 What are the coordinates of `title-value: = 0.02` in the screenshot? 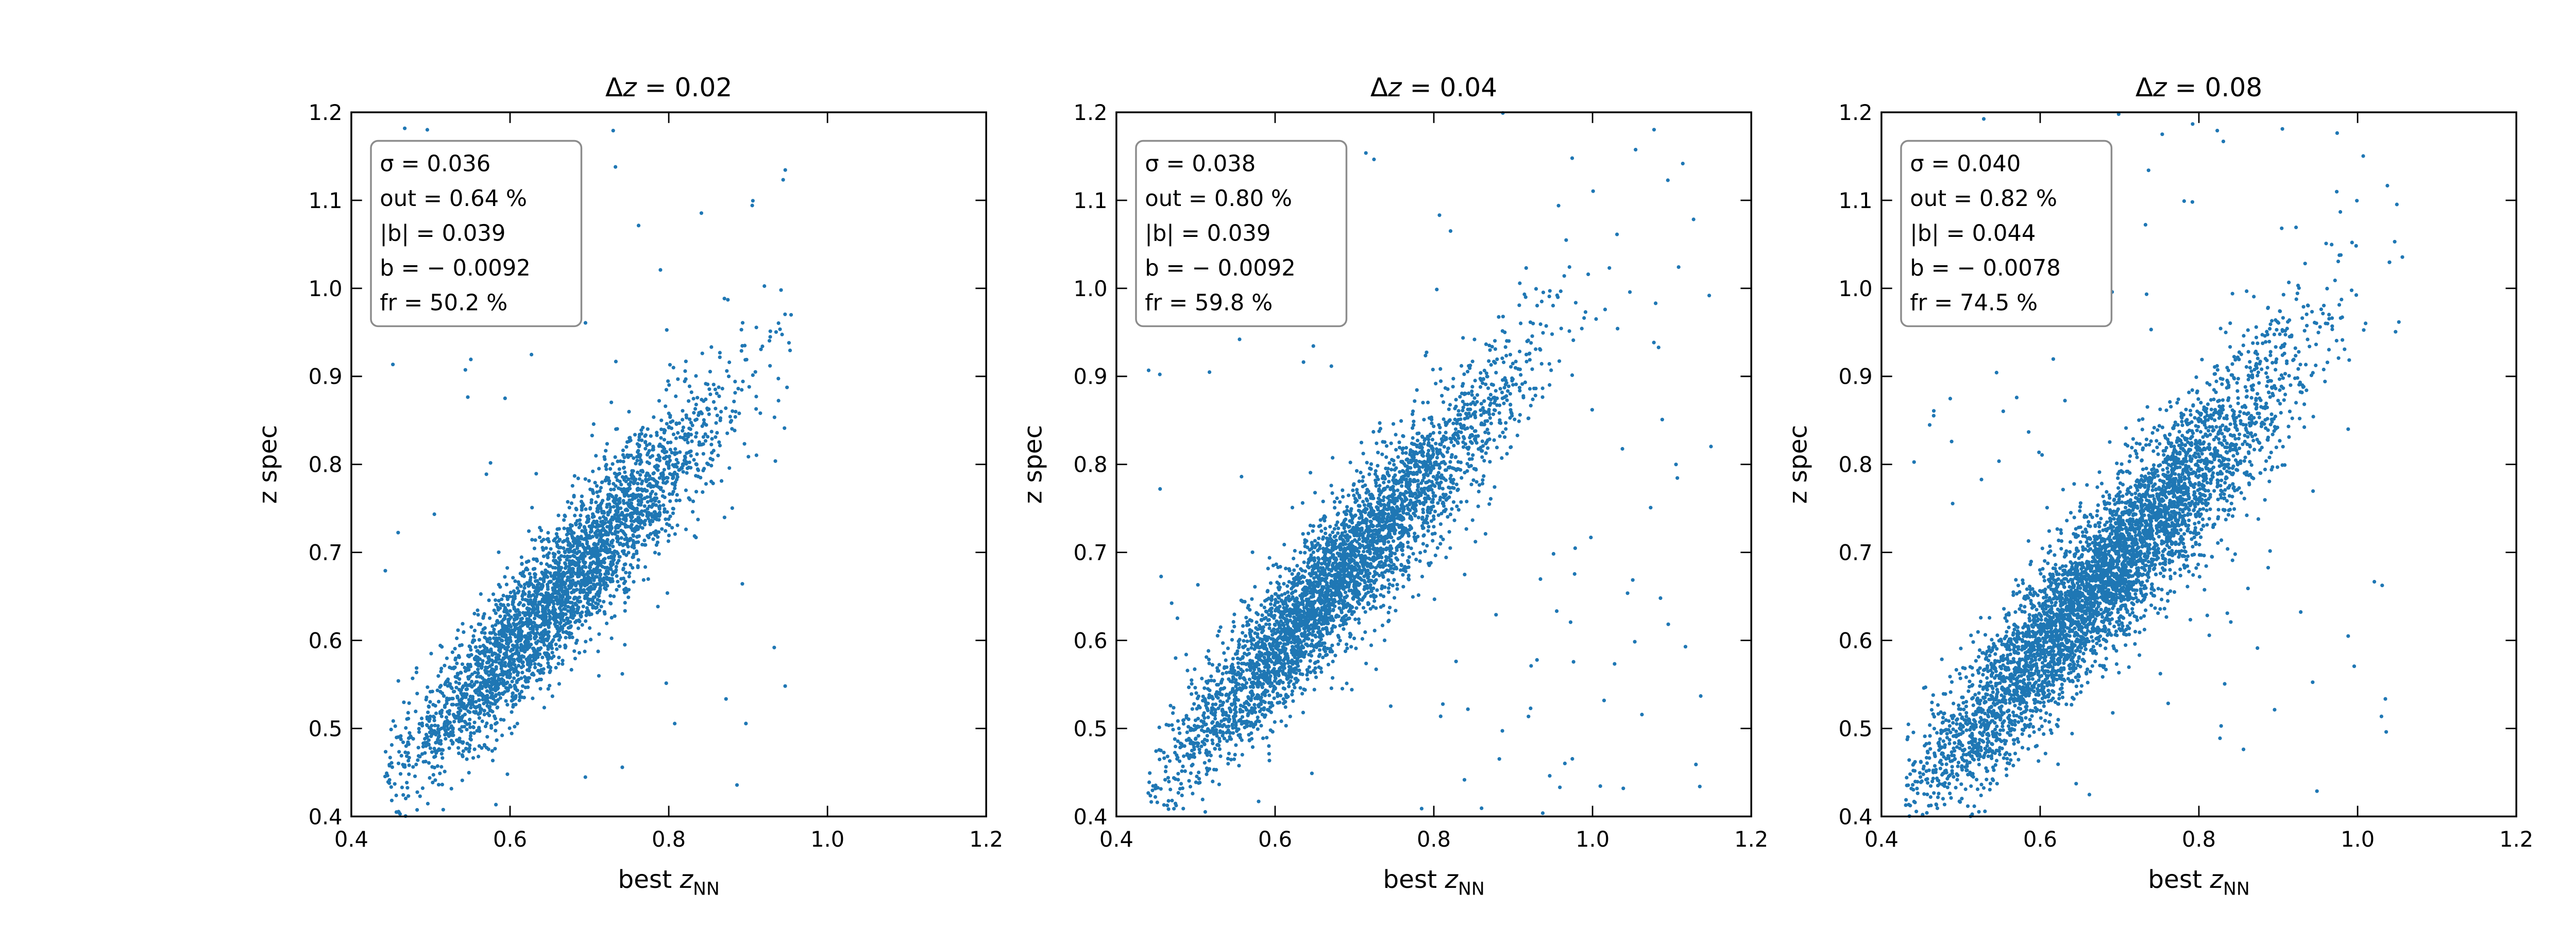 It's located at (685, 87).